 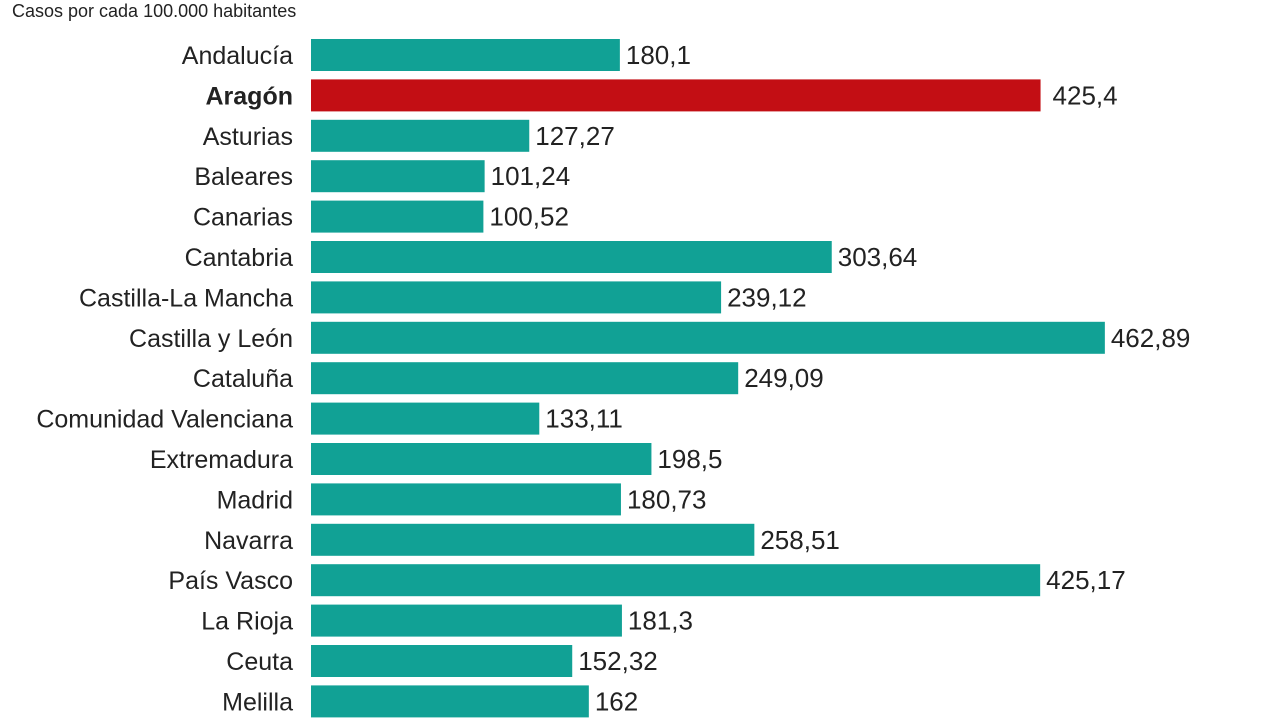 I want to click on value-label: 127,27, so click(x=575, y=136).